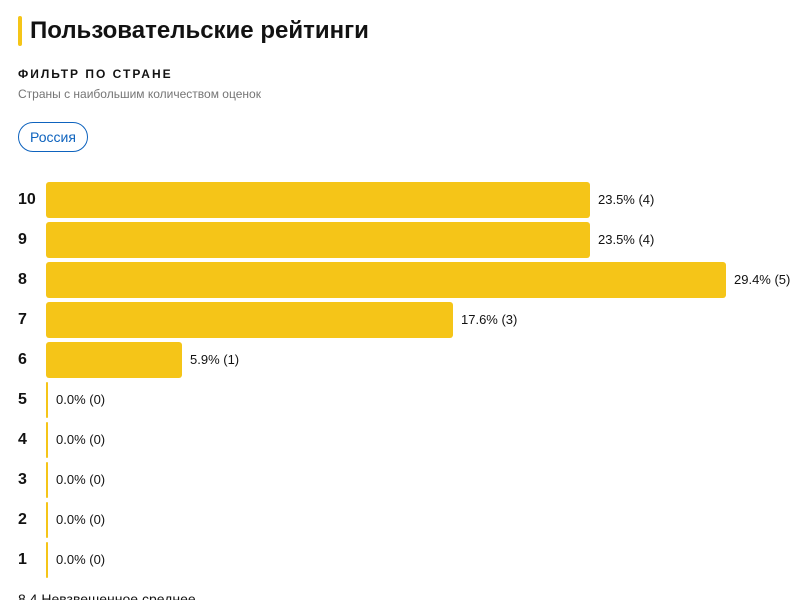 The image size is (800, 600). Describe the element at coordinates (22, 279) in the screenshot. I see `rating-label: 8` at that location.